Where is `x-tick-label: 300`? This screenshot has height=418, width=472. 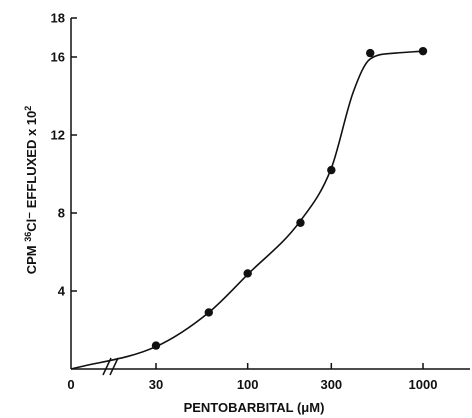
x-tick-label: 300 is located at coordinates (331, 384).